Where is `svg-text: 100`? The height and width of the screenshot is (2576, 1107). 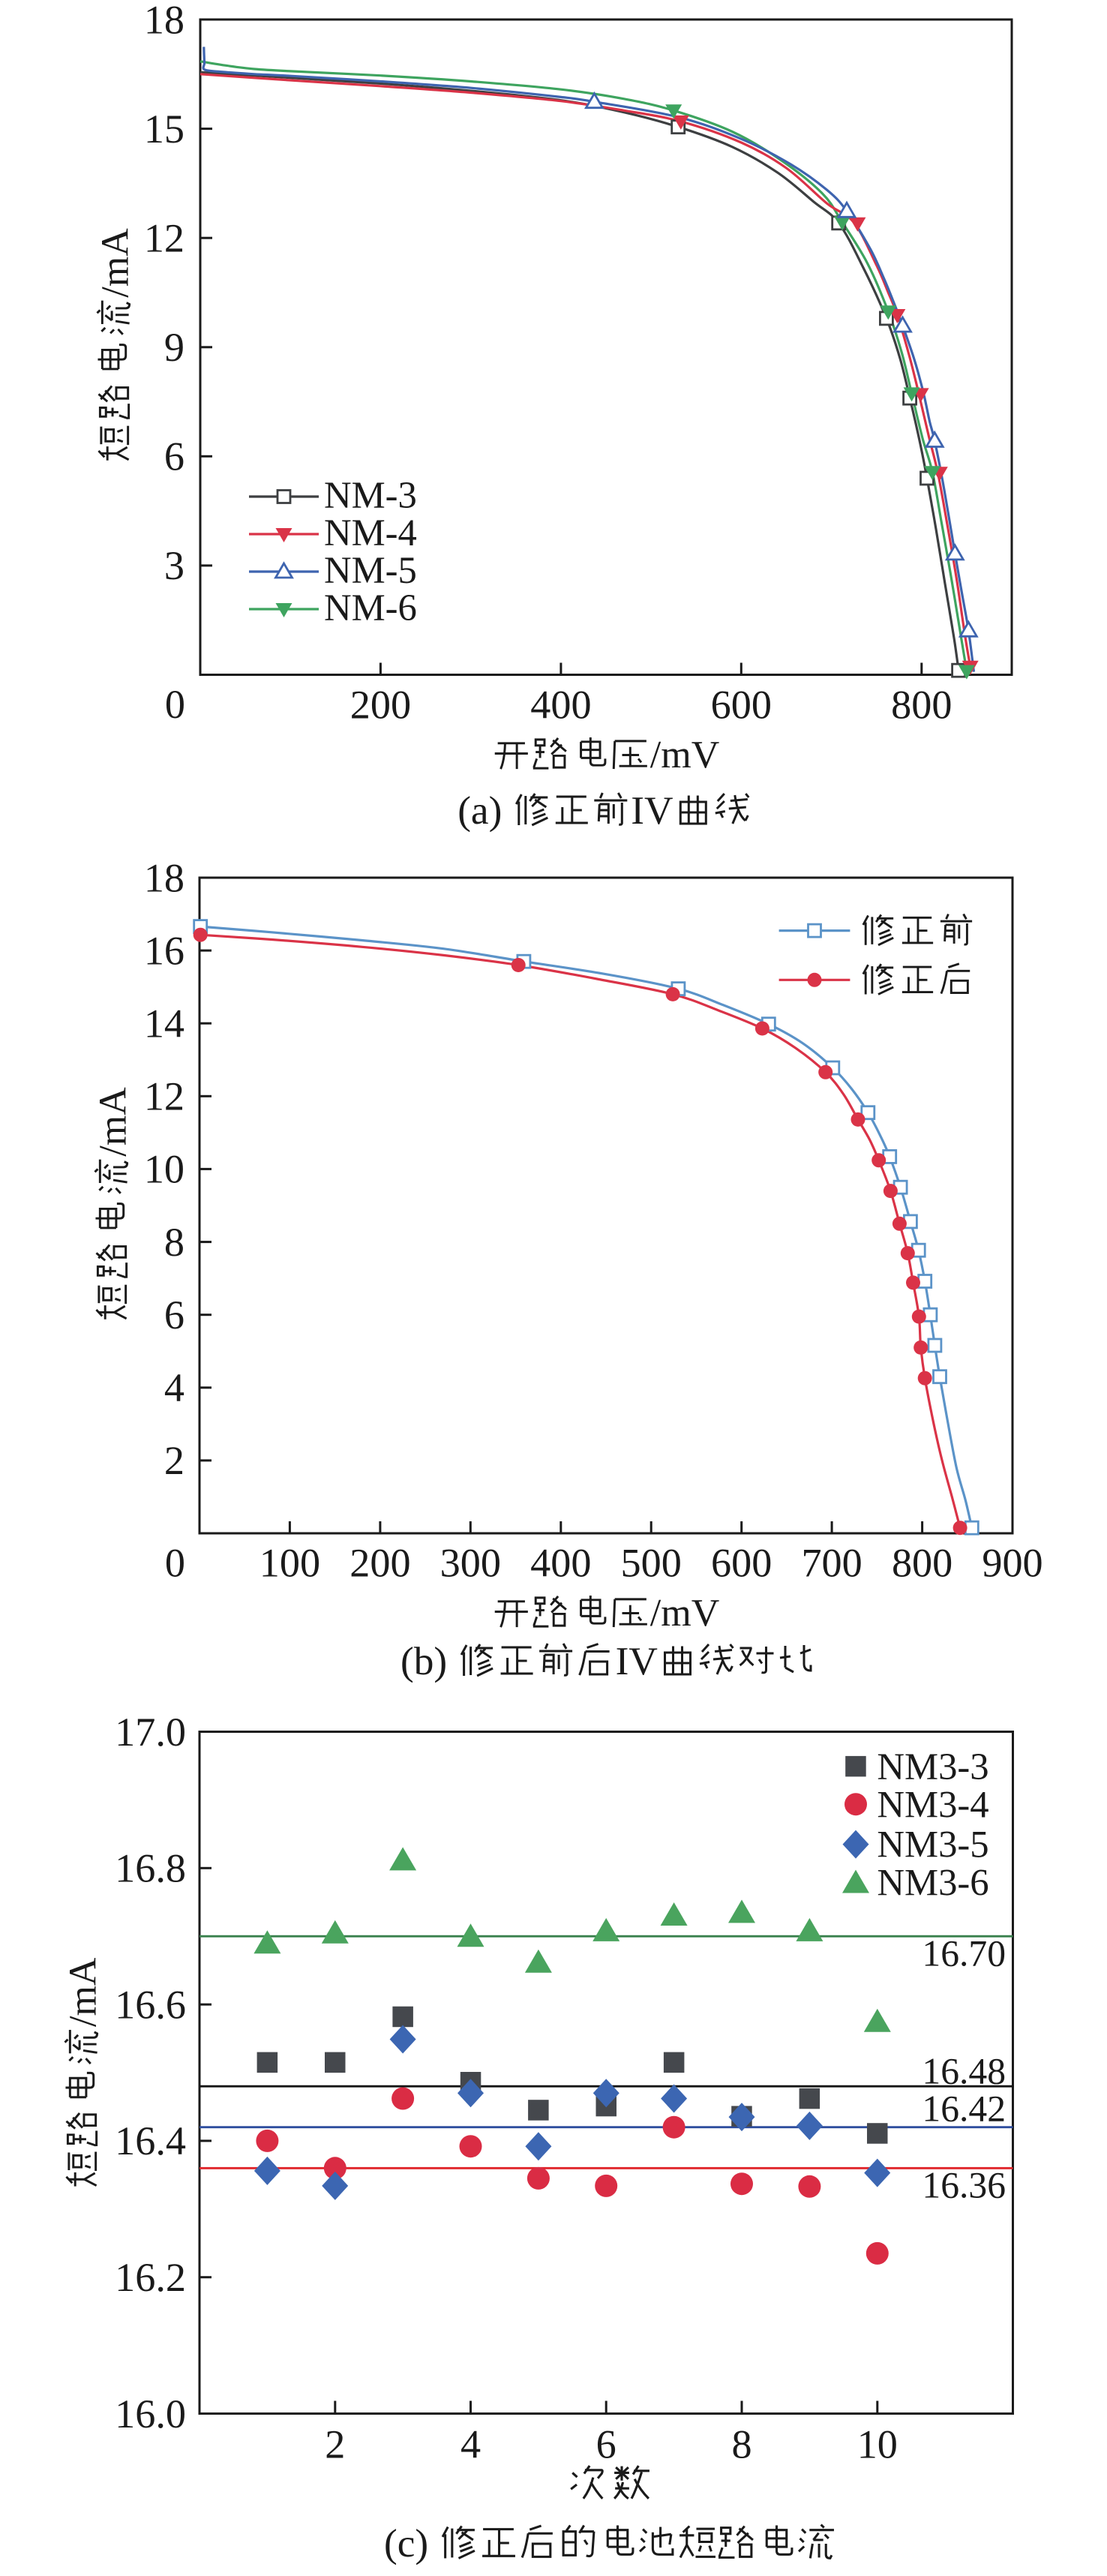
svg-text: 100 is located at coordinates (290, 1563).